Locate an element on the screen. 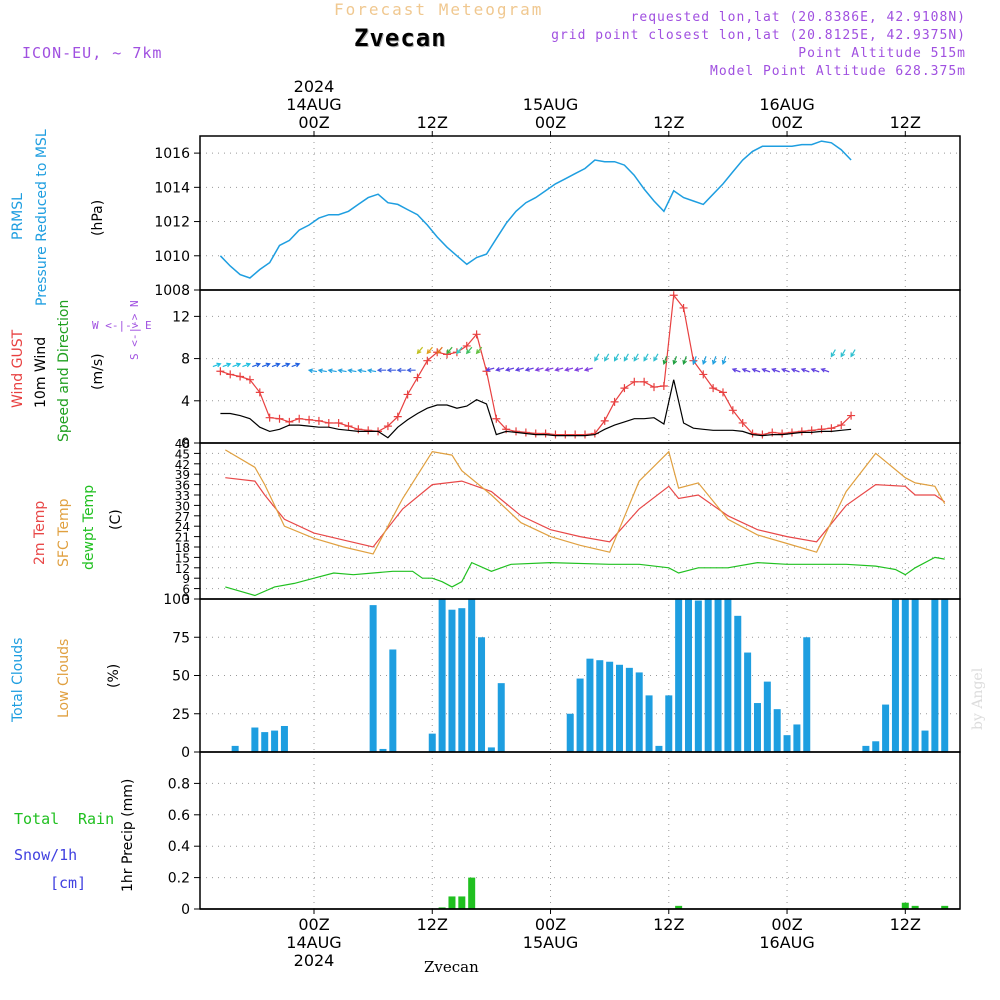  y-tick-label: 25 is located at coordinates (181, 715).